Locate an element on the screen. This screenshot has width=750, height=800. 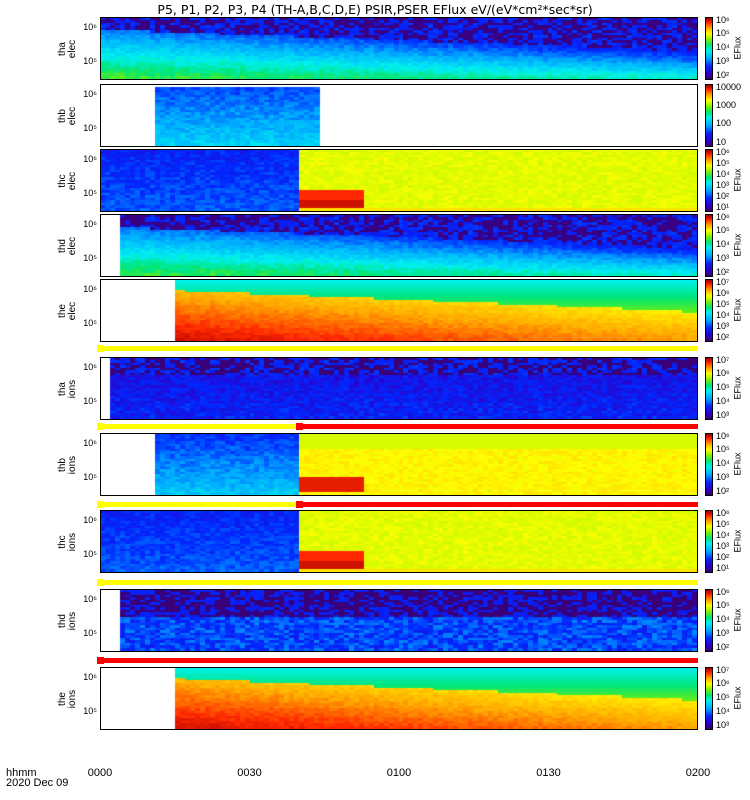
x-tick-label: 0130 is located at coordinates (548, 773).